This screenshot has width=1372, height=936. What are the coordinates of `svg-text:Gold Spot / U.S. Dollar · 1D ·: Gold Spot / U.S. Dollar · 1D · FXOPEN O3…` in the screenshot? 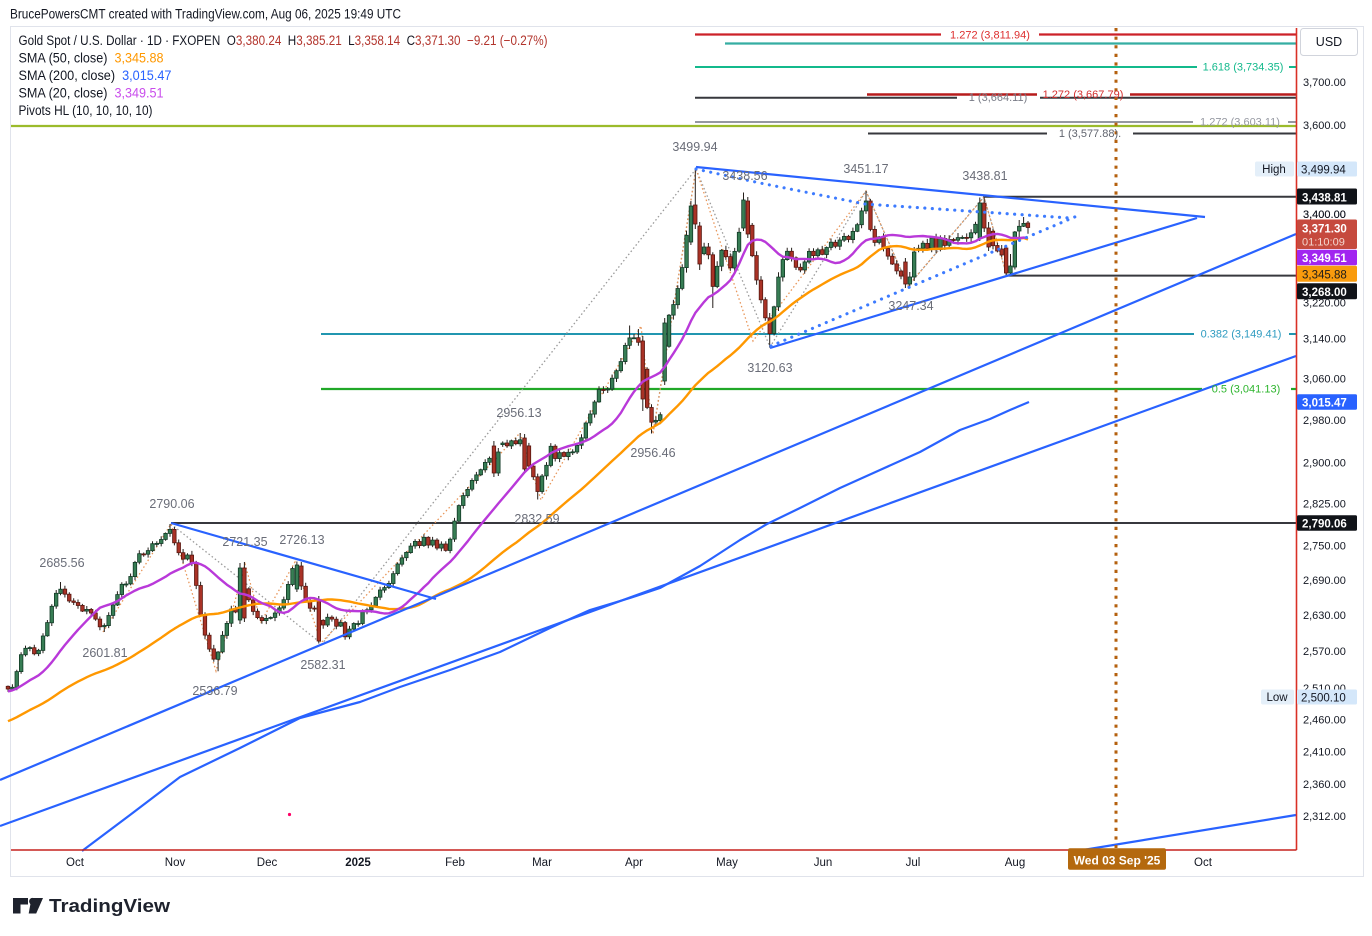 It's located at (283, 40).